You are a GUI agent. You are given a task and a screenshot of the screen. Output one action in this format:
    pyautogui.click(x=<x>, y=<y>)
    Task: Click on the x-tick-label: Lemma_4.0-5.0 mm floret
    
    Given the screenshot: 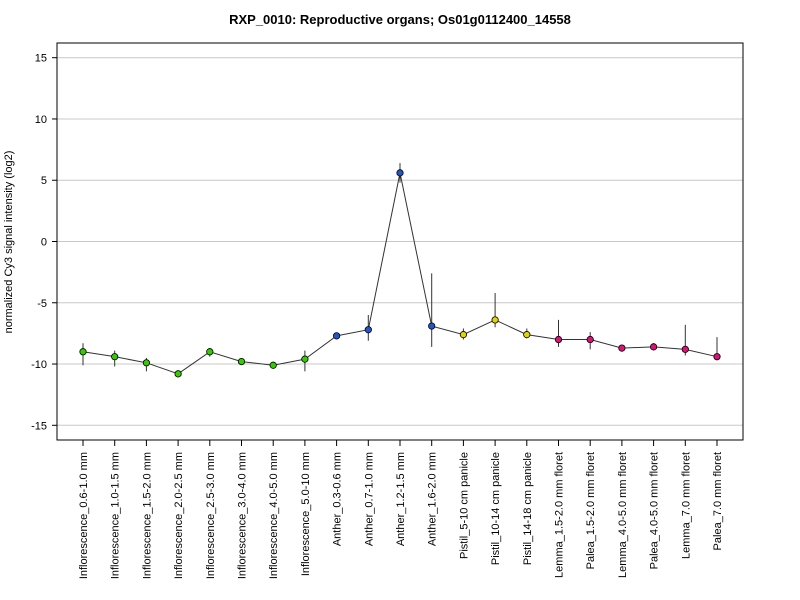 What is the action you would take?
    pyautogui.click(x=623, y=515)
    